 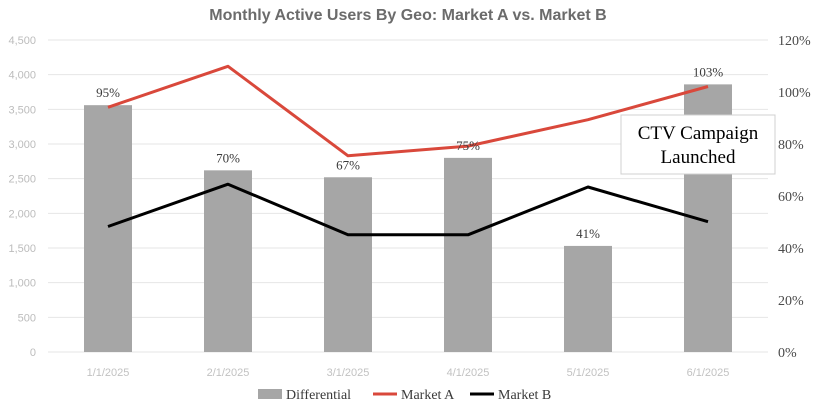 I want to click on legend-swatch-differential, so click(x=270, y=394).